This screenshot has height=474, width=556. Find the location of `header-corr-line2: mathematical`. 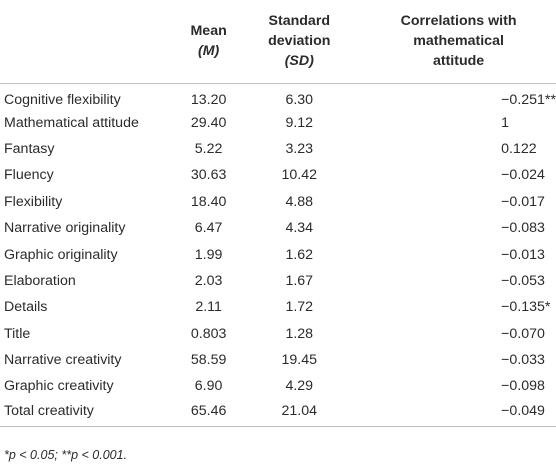

header-corr-line2: mathematical is located at coordinates (458, 41).